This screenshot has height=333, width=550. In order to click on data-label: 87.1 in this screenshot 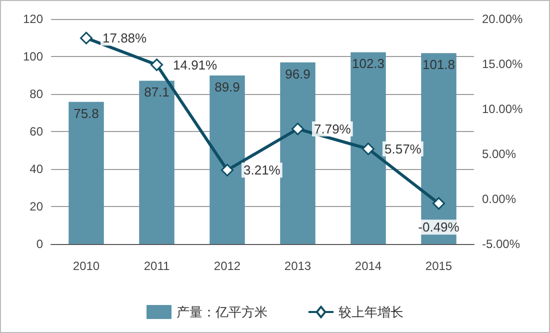, I will do `click(157, 92)`.